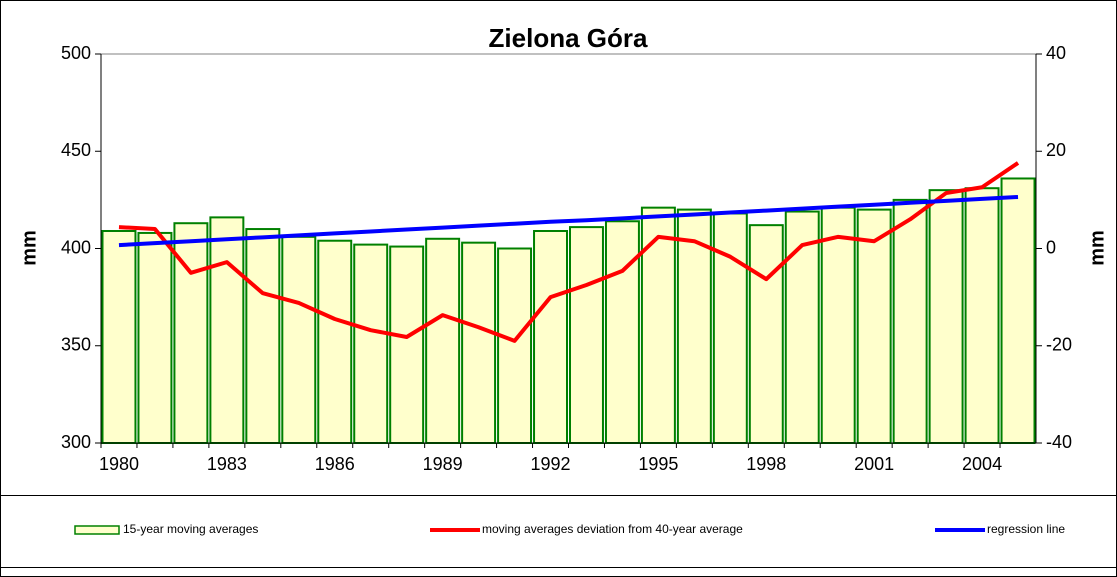  What do you see at coordinates (76, 345) in the screenshot?
I see `y-tick-label: 350` at bounding box center [76, 345].